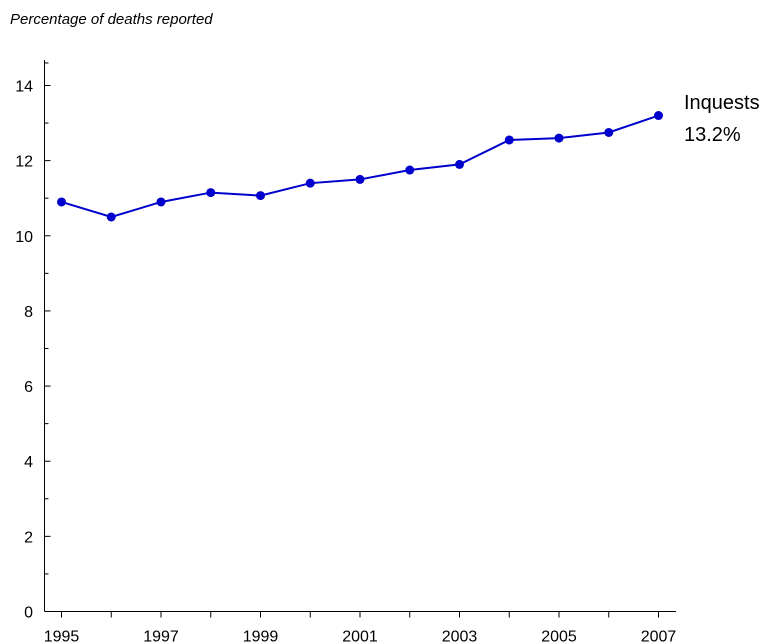 This screenshot has width=772, height=643. What do you see at coordinates (261, 636) in the screenshot?
I see `x-tick-label: 1999` at bounding box center [261, 636].